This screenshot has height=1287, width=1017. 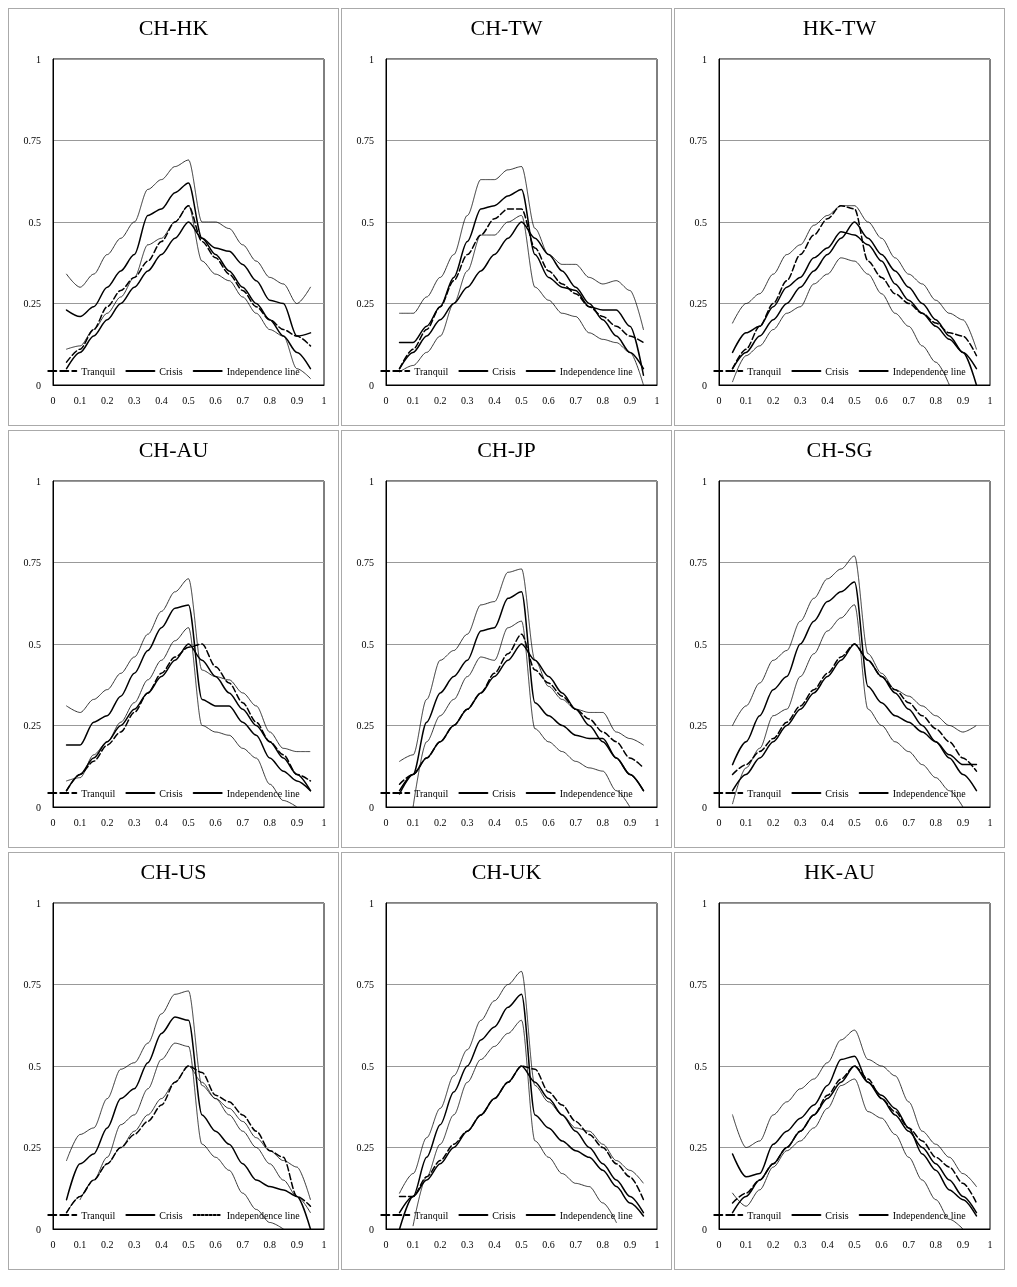 I want to click on chart-title: CH-TW, so click(x=506, y=27).